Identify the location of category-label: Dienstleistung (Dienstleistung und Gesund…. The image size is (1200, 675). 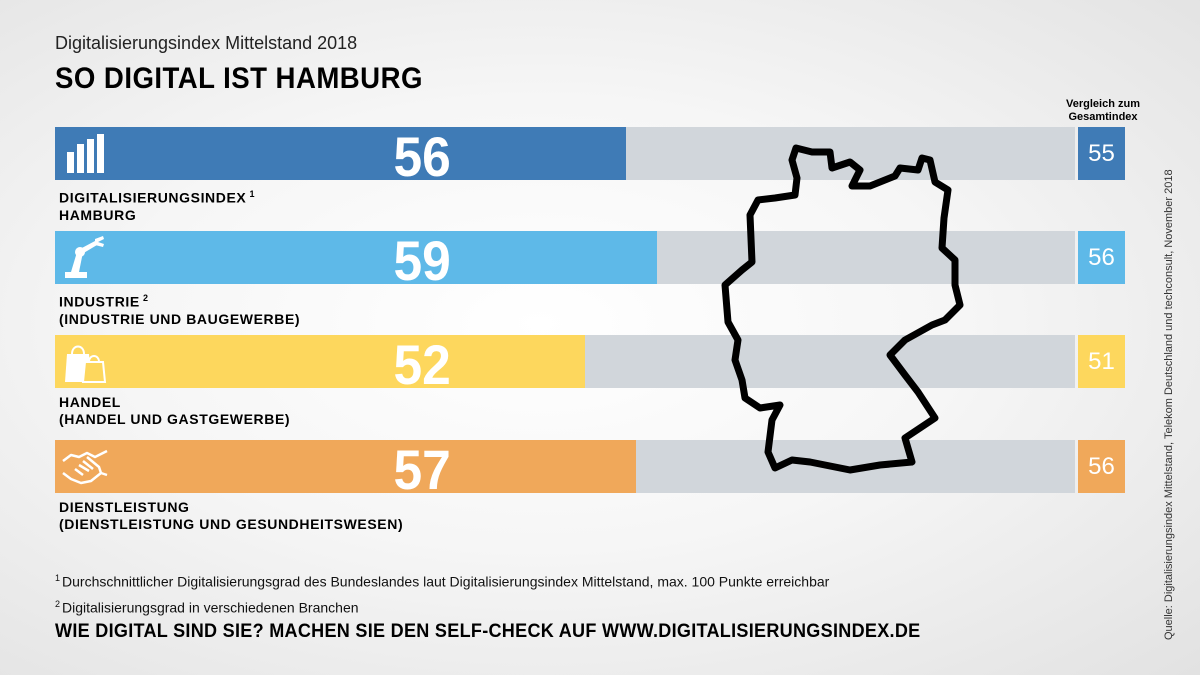
(231, 515).